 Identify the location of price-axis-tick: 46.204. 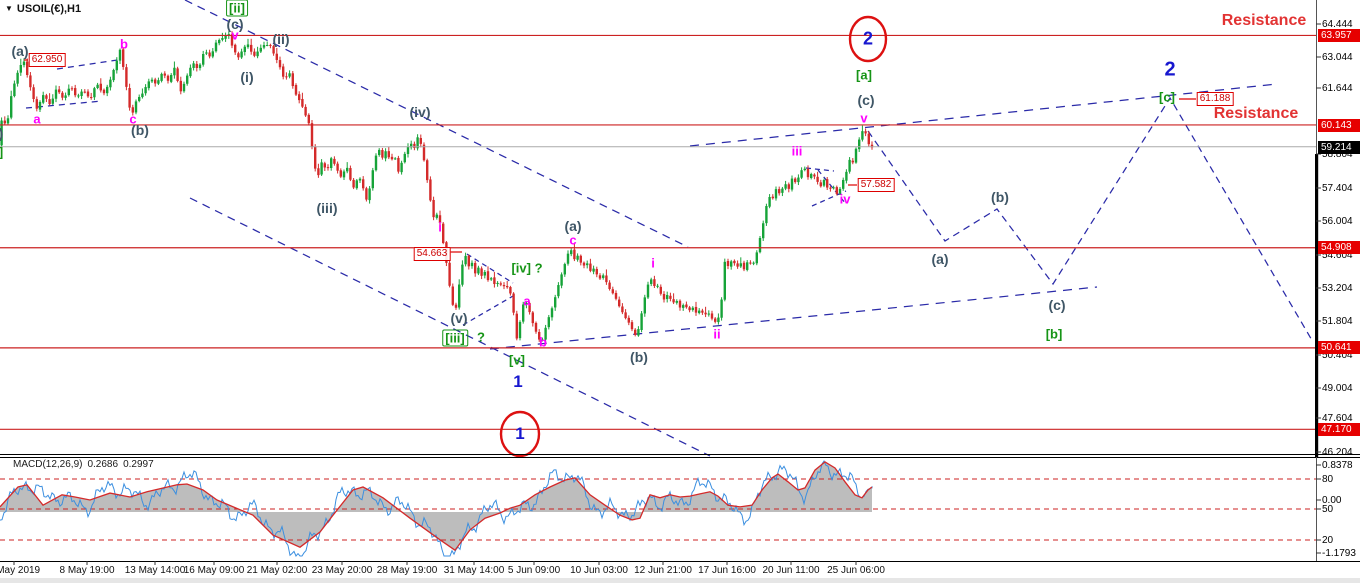
(1337, 452).